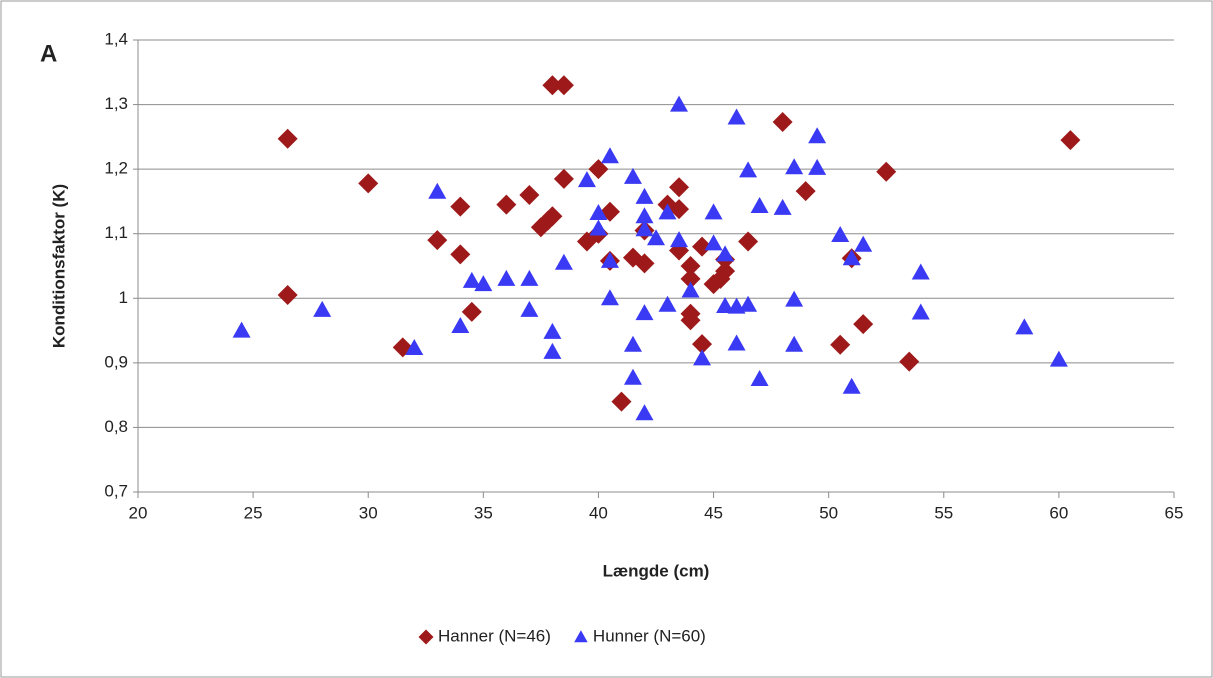 The height and width of the screenshot is (678, 1213). I want to click on y-tick-label: 0,7, so click(116, 490).